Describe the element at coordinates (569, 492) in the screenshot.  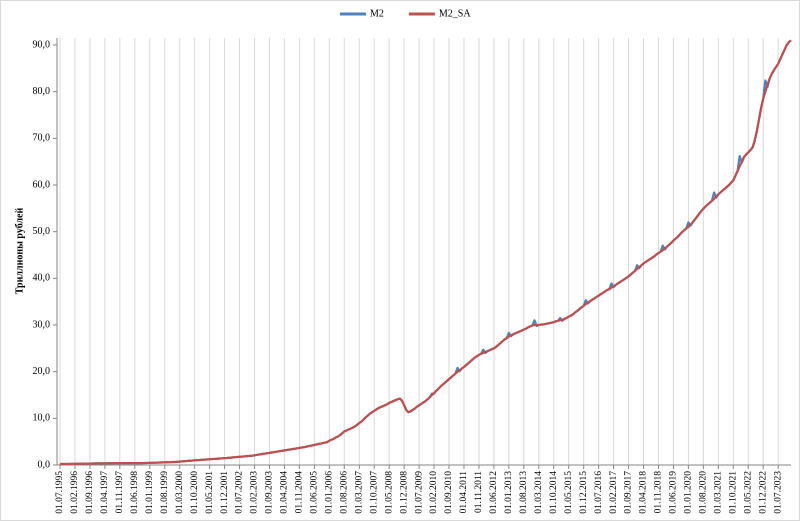
I see `x-tick-label: 01.05.2015` at that location.